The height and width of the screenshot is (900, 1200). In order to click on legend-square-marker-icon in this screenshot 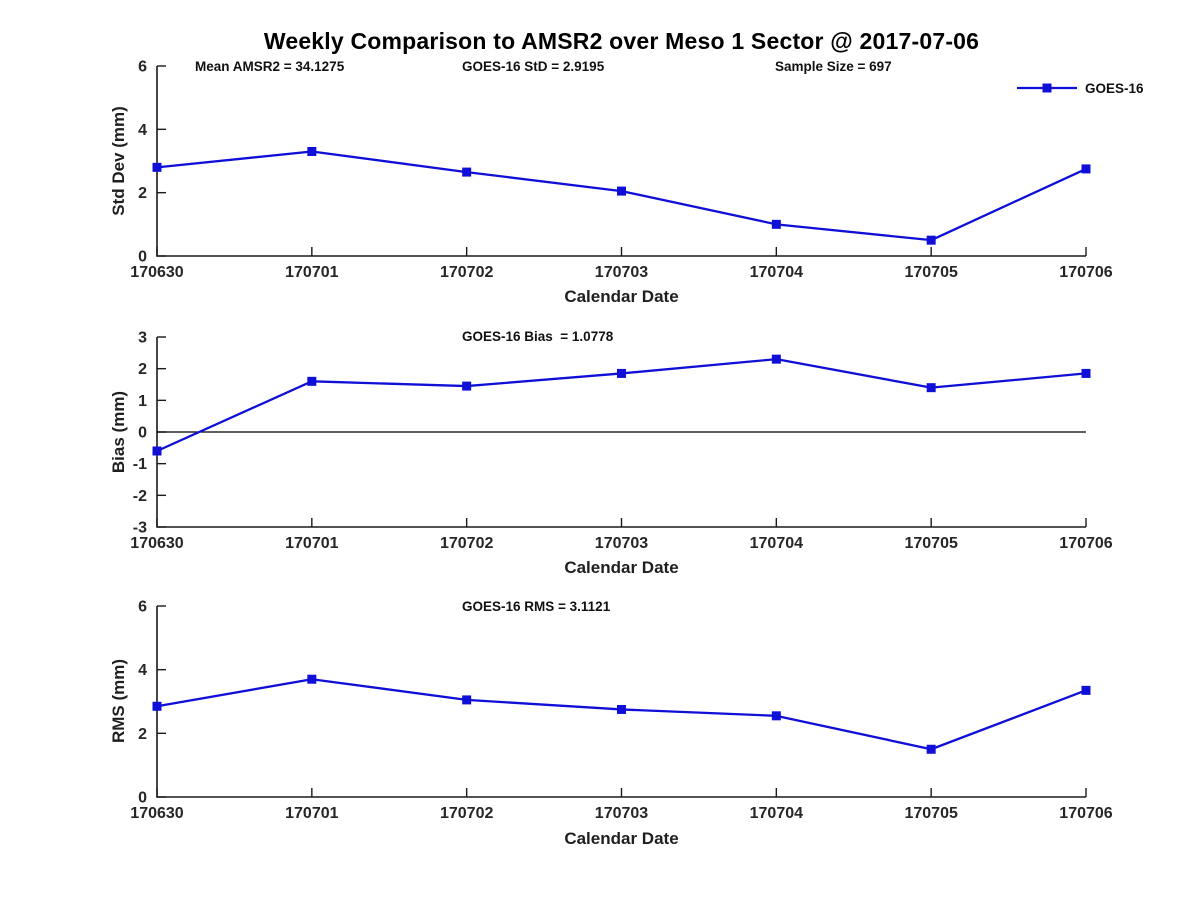, I will do `click(1047, 88)`.